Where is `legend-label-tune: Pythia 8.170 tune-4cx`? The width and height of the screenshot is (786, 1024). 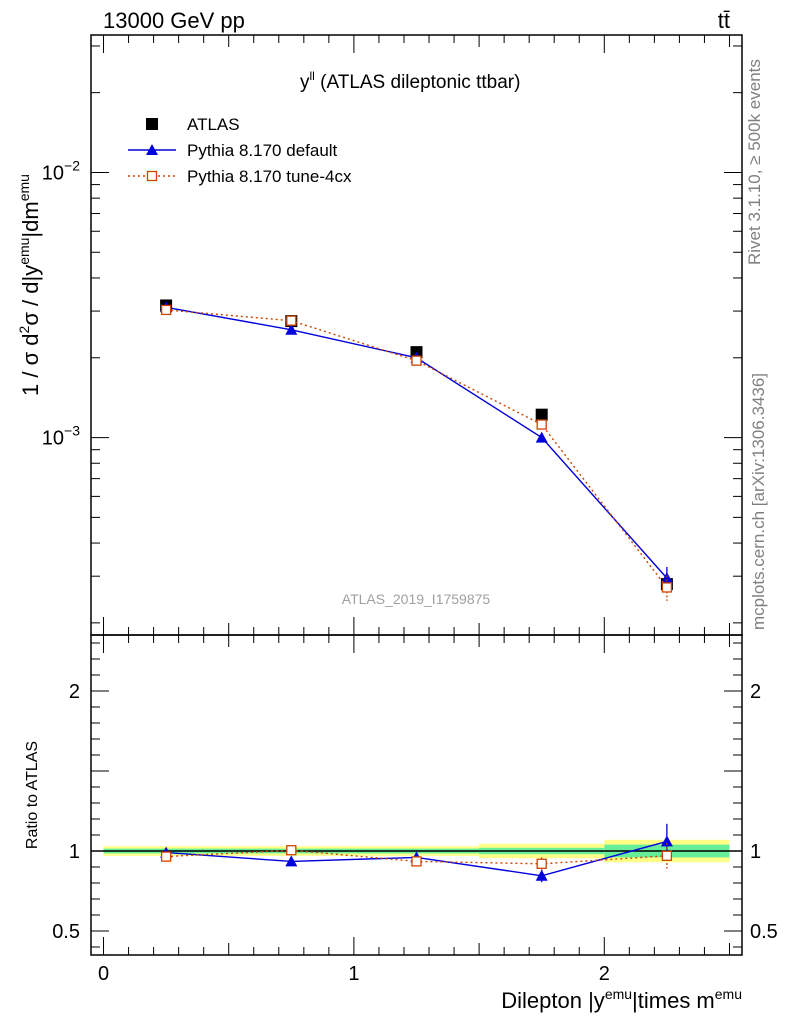 legend-label-tune: Pythia 8.170 tune-4cx is located at coordinates (269, 176).